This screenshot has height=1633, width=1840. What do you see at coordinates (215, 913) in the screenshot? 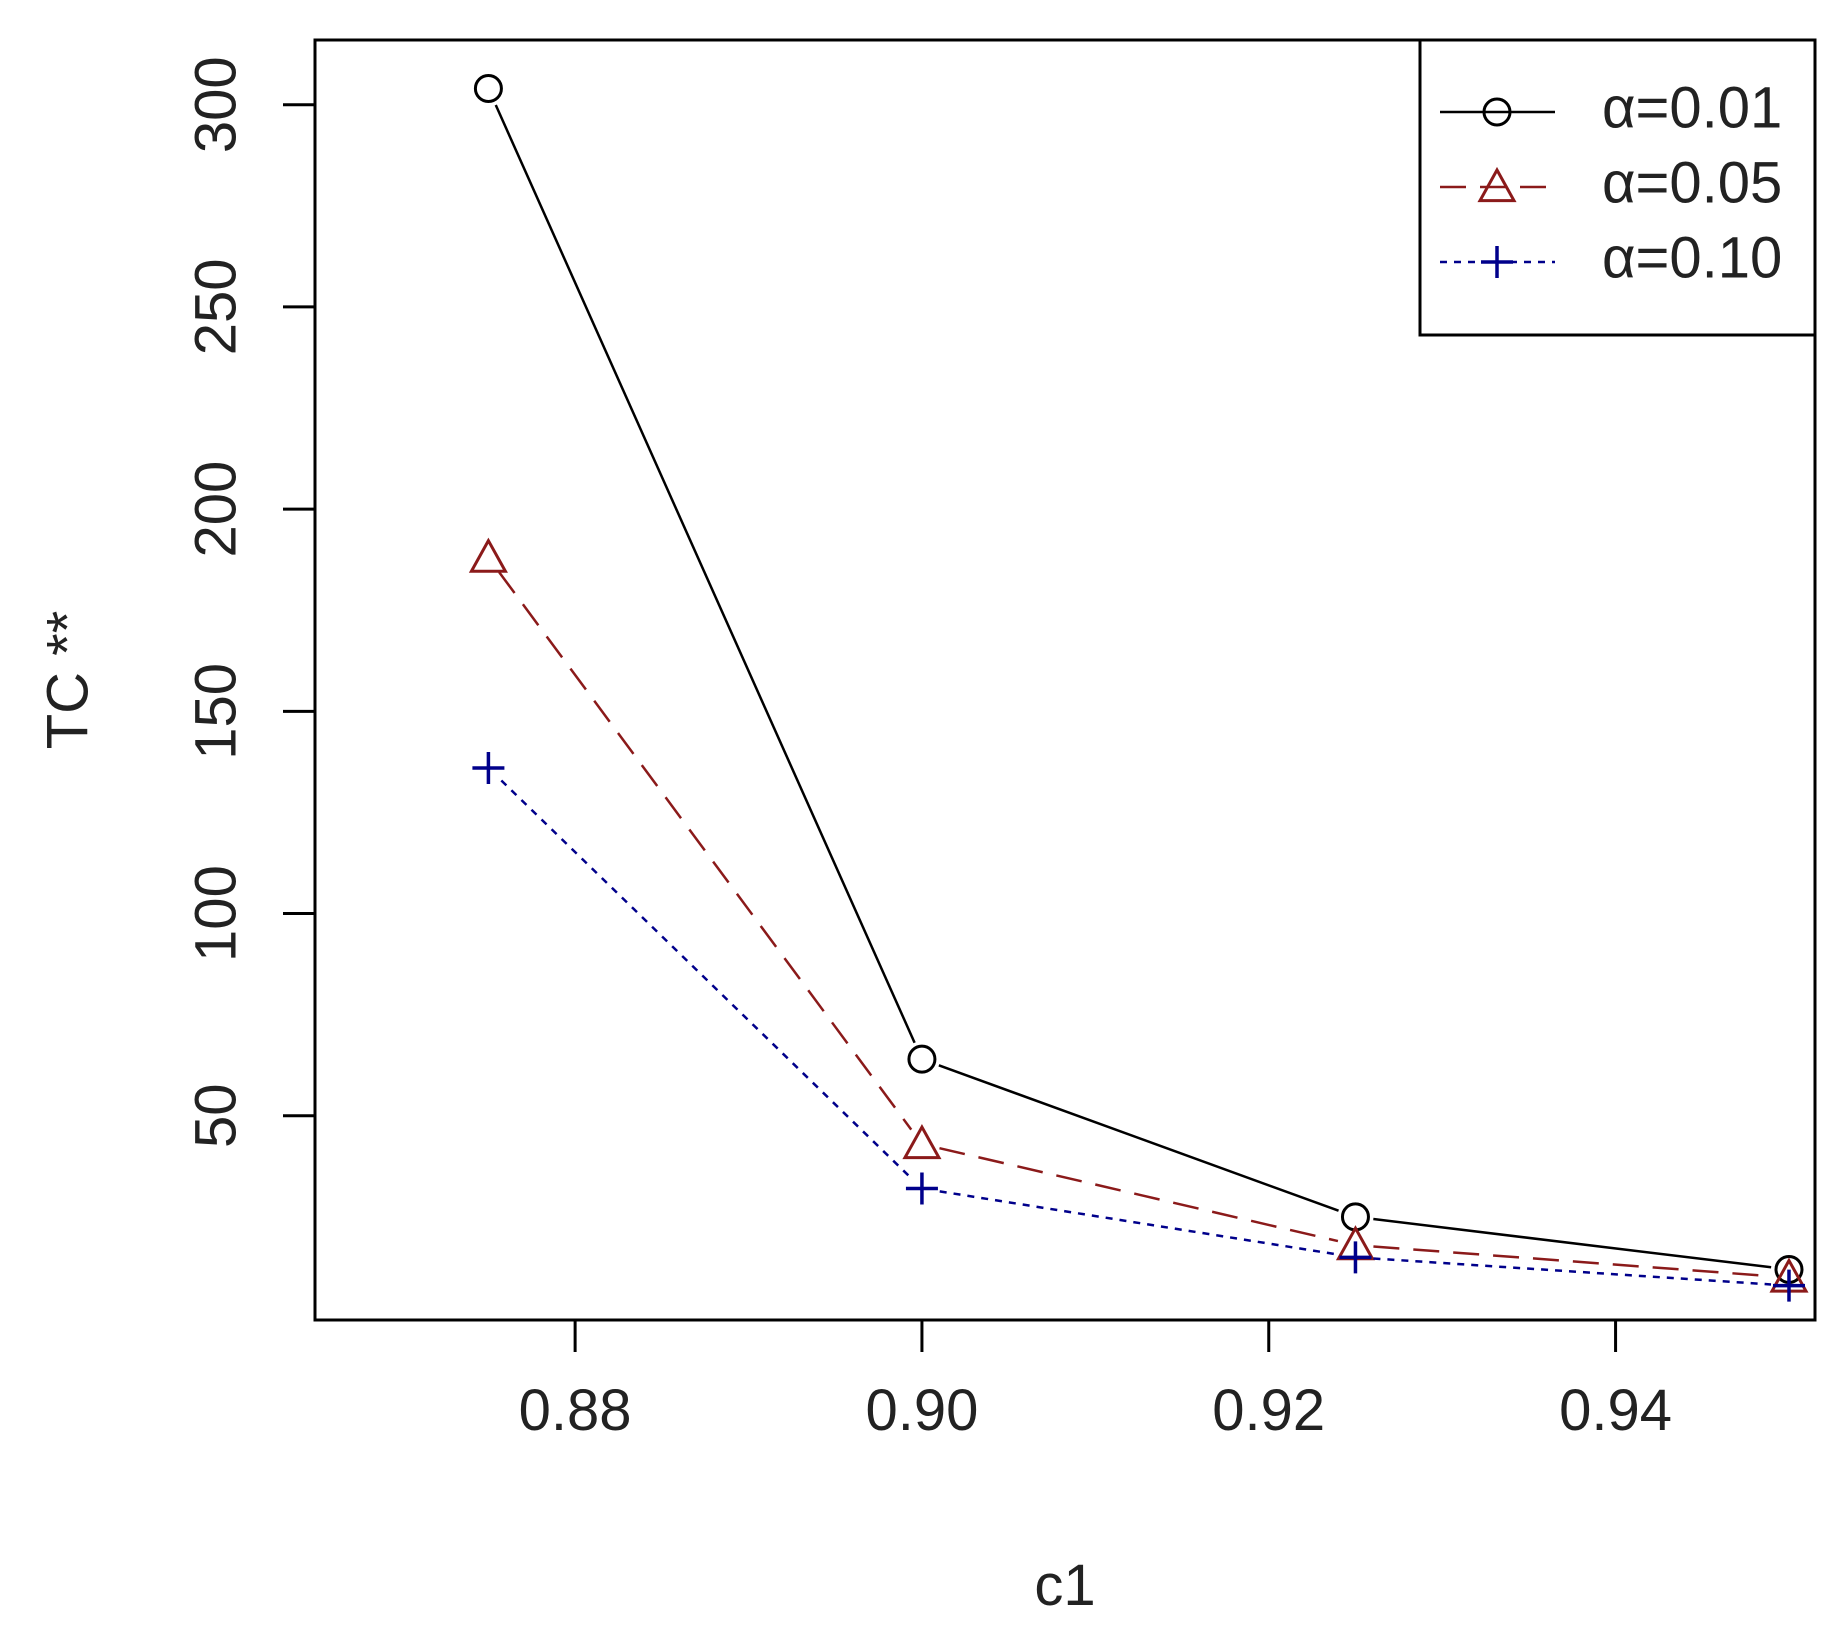
I see `y-tick-label: 100` at bounding box center [215, 913].